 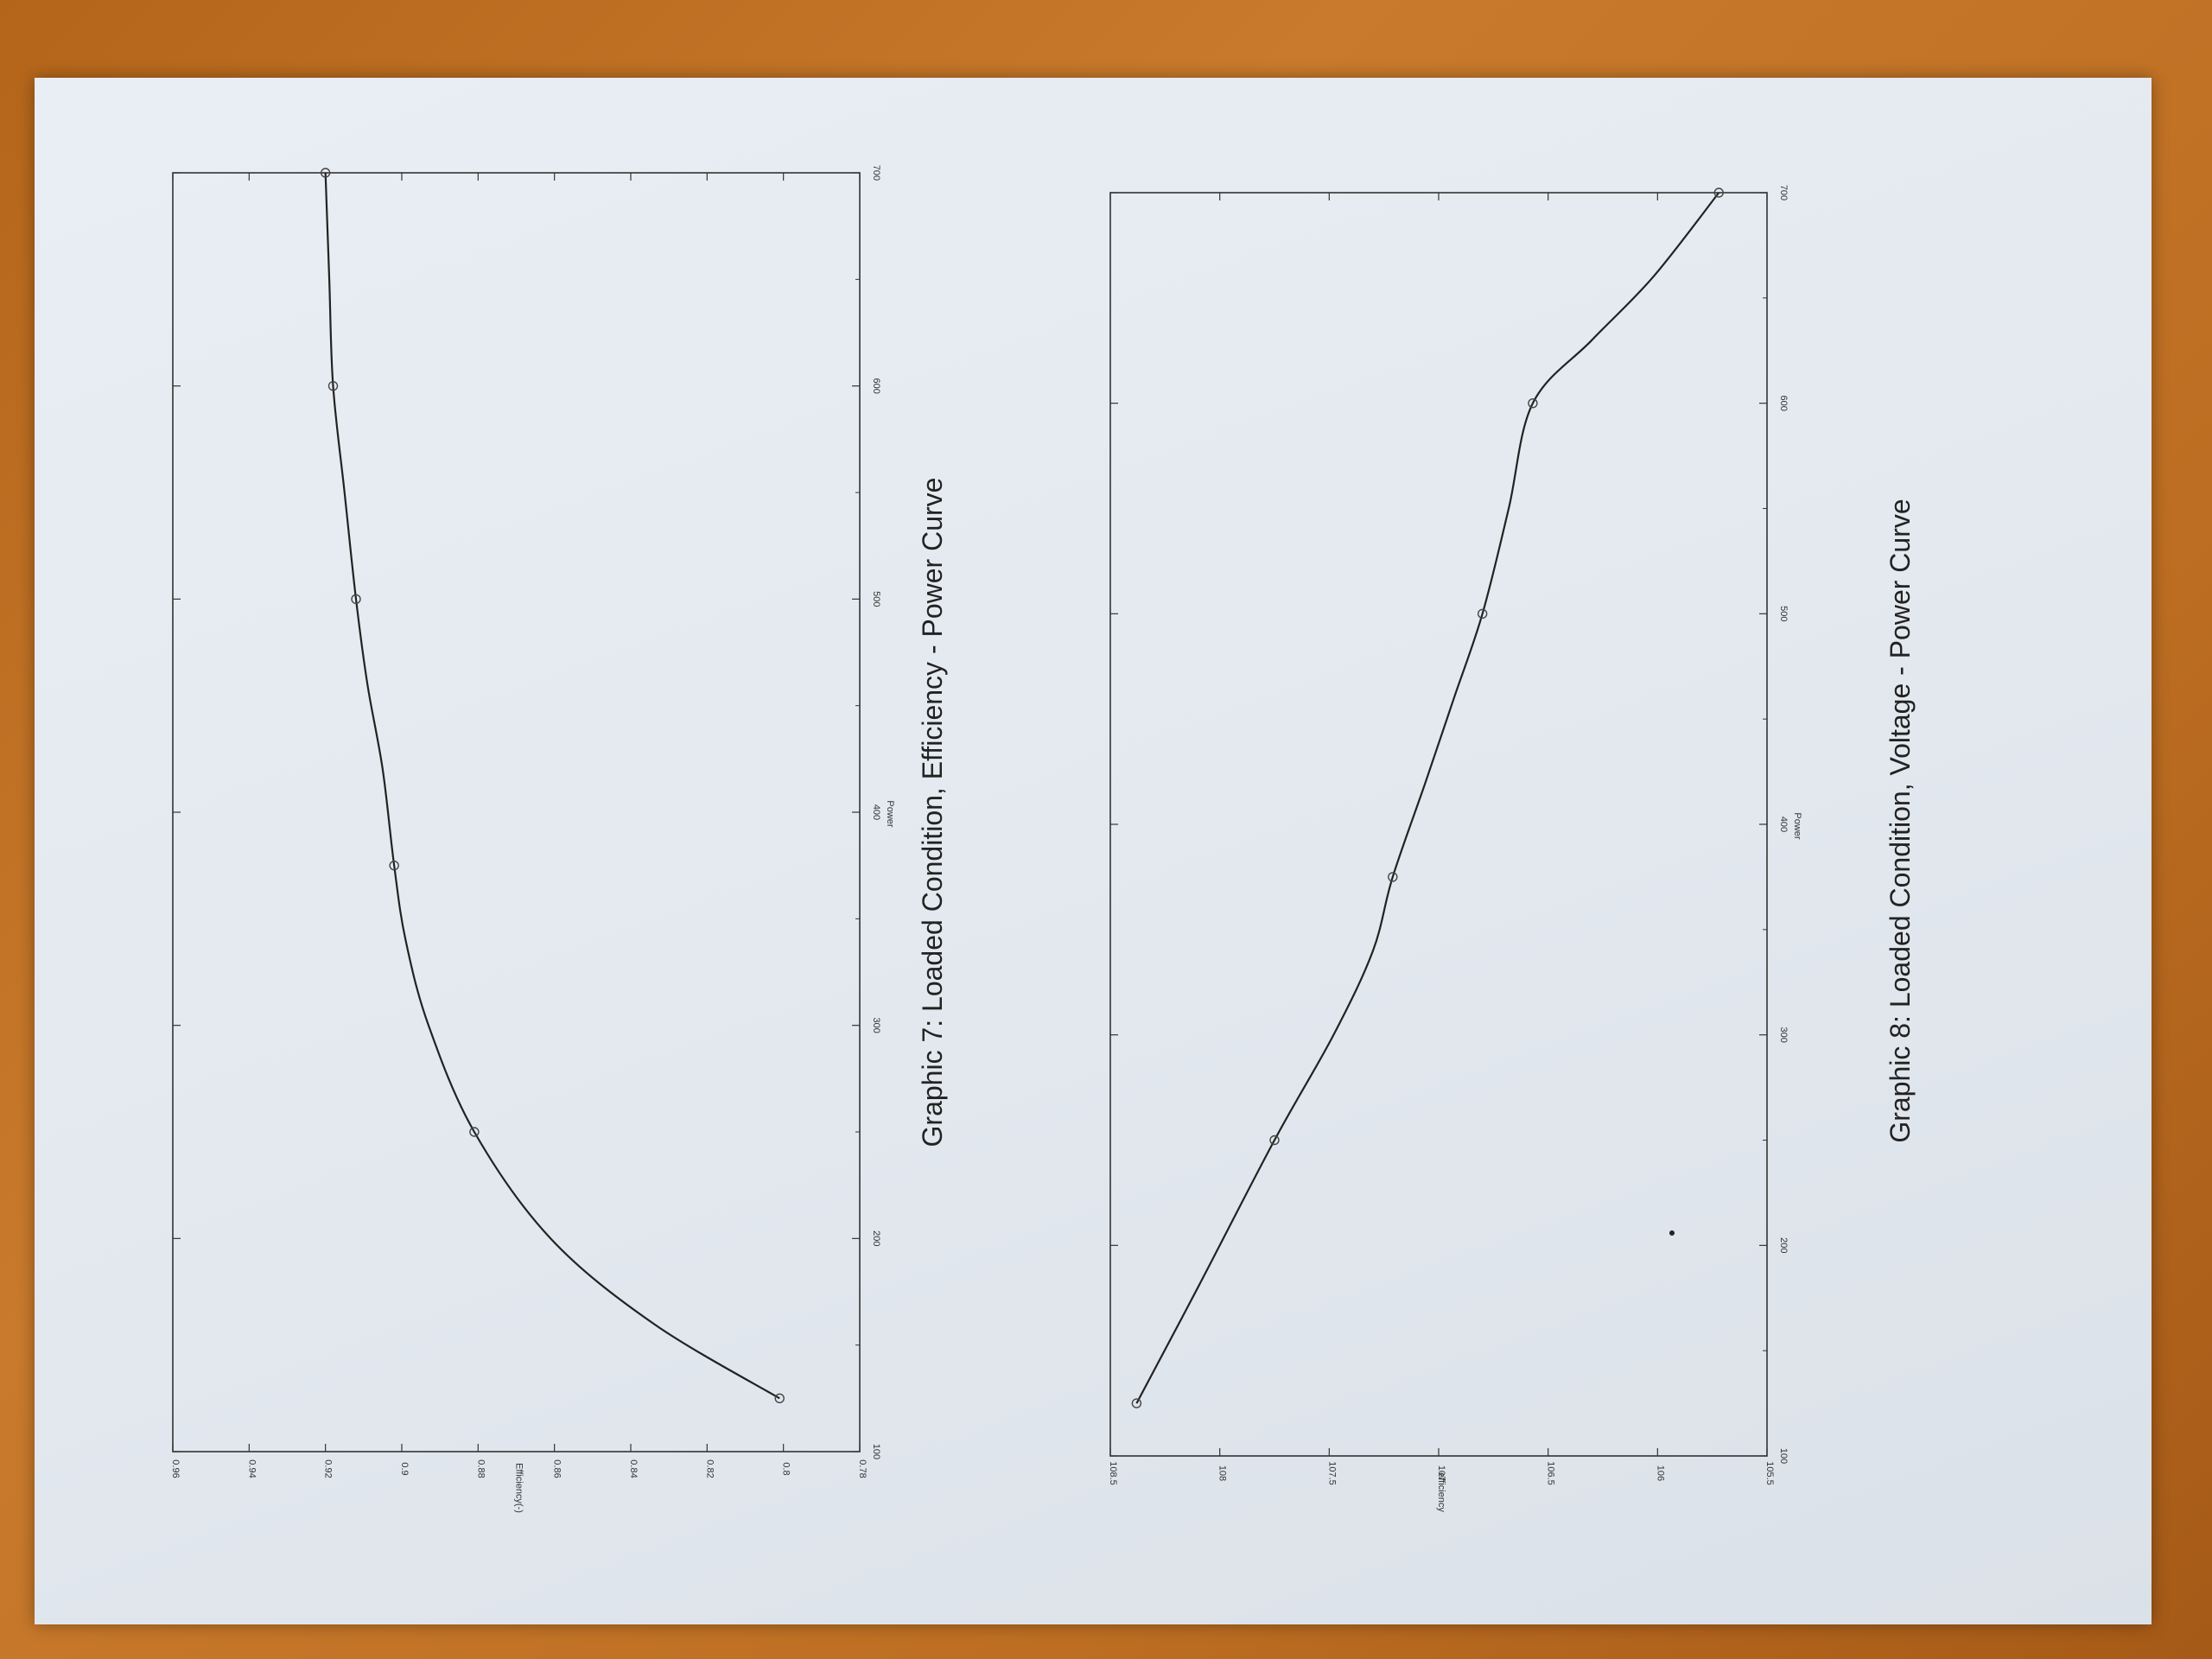 What do you see at coordinates (1331, 1473) in the screenshot?
I see `y-tick-label: 107.5` at bounding box center [1331, 1473].